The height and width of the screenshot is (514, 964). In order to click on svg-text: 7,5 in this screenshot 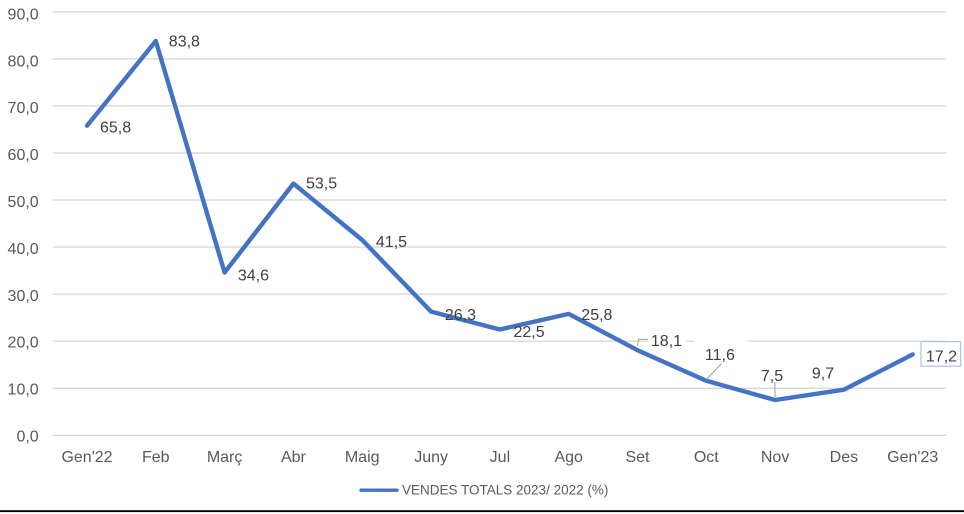, I will do `click(772, 376)`.